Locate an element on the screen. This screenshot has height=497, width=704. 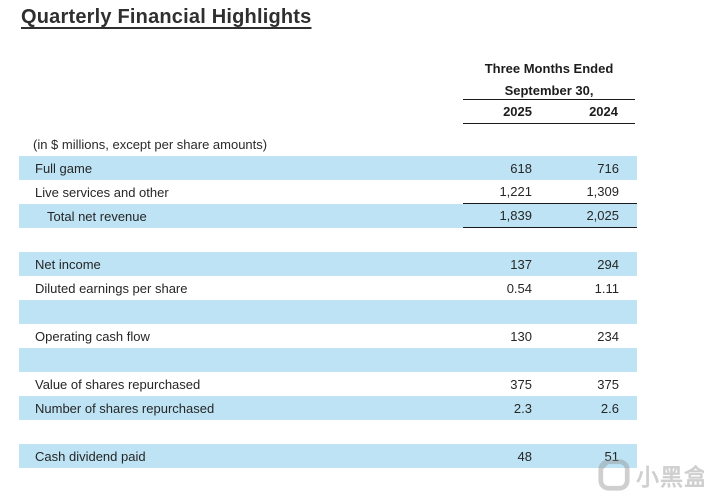
value-2025: 2.3 is located at coordinates (522, 408).